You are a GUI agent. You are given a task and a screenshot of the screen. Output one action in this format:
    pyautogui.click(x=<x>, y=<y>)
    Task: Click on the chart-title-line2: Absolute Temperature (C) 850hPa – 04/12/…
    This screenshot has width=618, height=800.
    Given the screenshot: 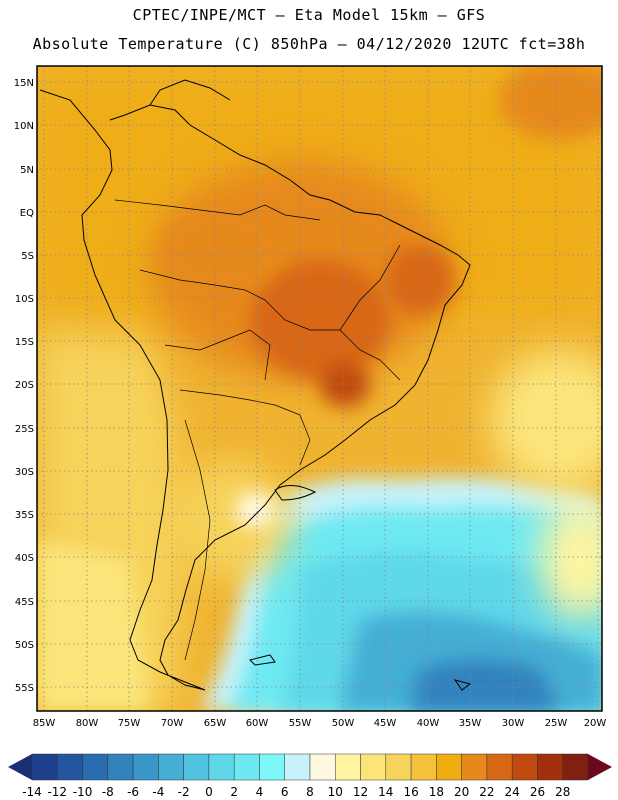 What is the action you would take?
    pyautogui.click(x=309, y=44)
    